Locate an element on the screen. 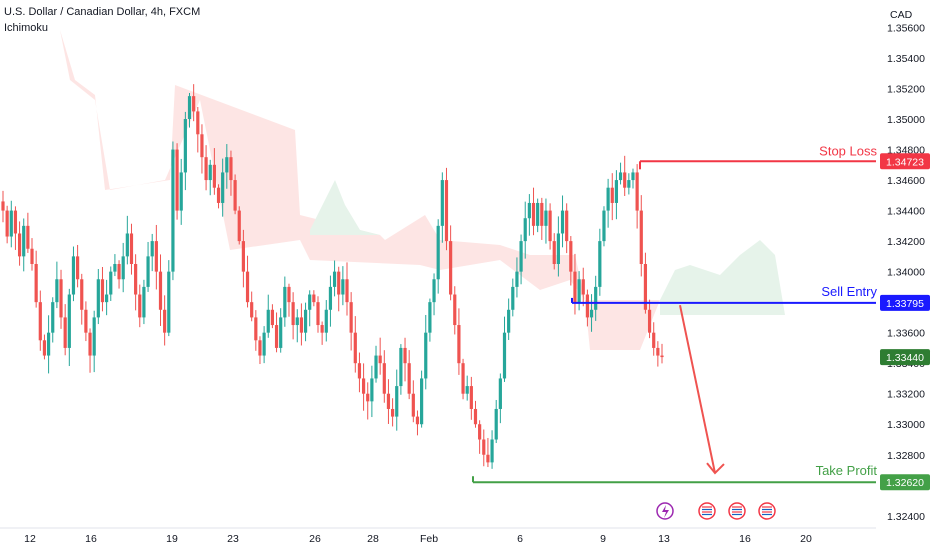  stop-loss-price-tag-bg is located at coordinates (905, 161).